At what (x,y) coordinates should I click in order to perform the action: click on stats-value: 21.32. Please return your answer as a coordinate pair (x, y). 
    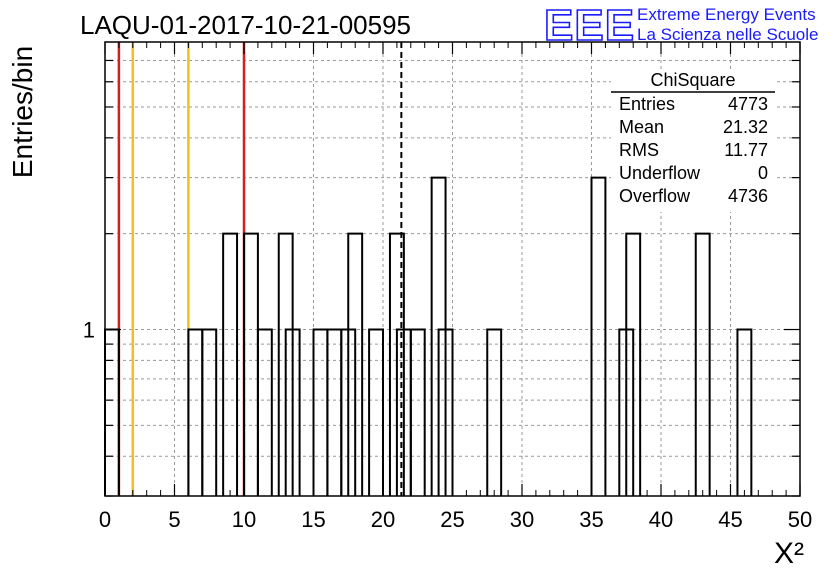
    Looking at the image, I should click on (745, 127).